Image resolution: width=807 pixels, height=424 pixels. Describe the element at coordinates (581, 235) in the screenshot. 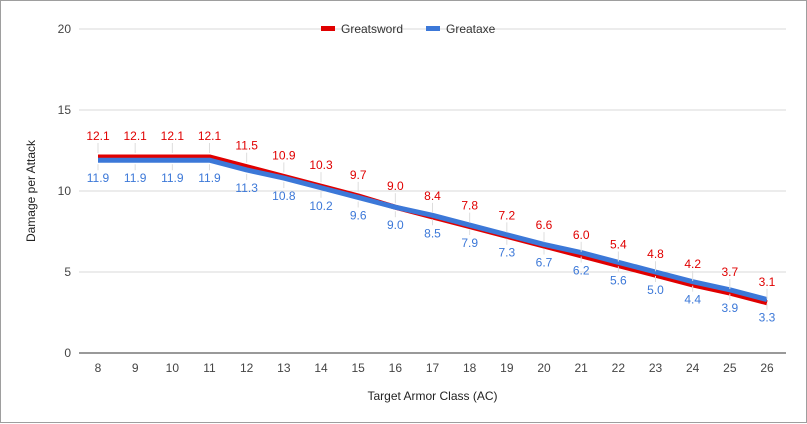

I see `data-label-greatsword: 6.0` at that location.